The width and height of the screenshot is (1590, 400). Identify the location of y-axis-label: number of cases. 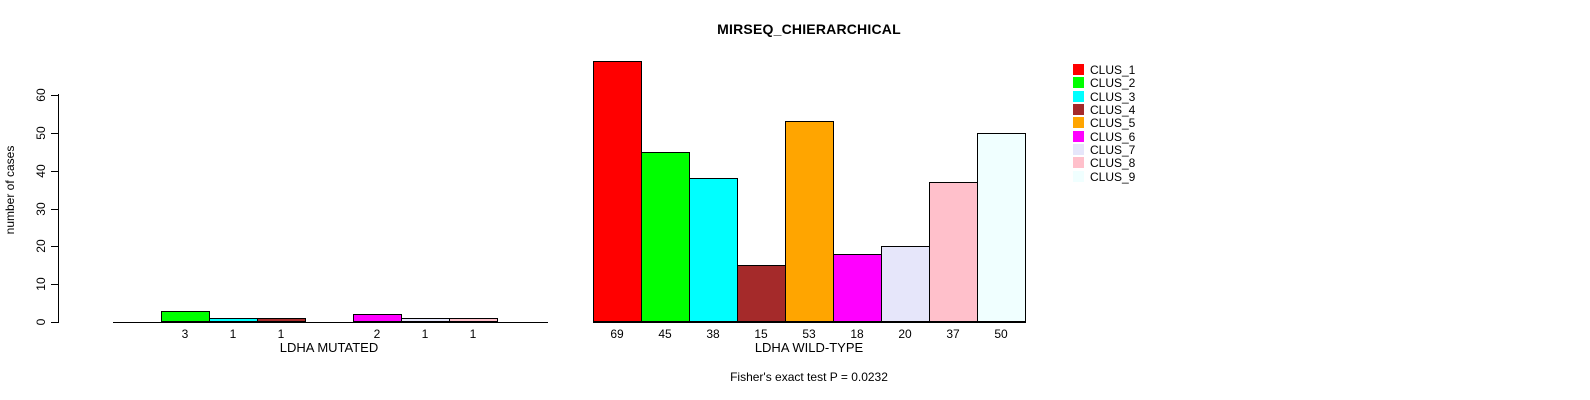
(10, 190).